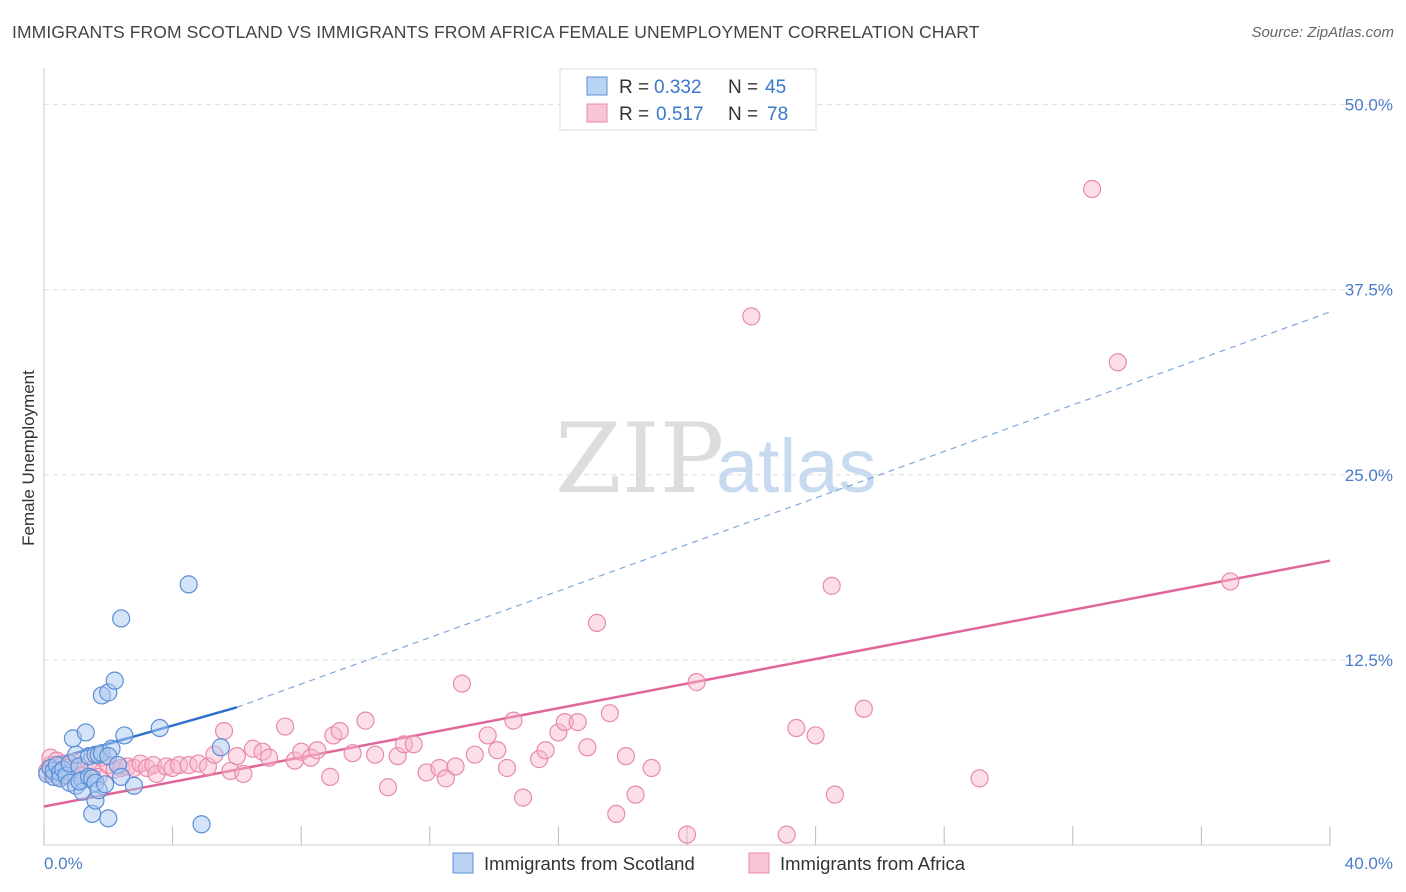  What do you see at coordinates (589, 863) in the screenshot?
I see `bottom-legend-label-scotland: Immigrants from Scotland` at bounding box center [589, 863].